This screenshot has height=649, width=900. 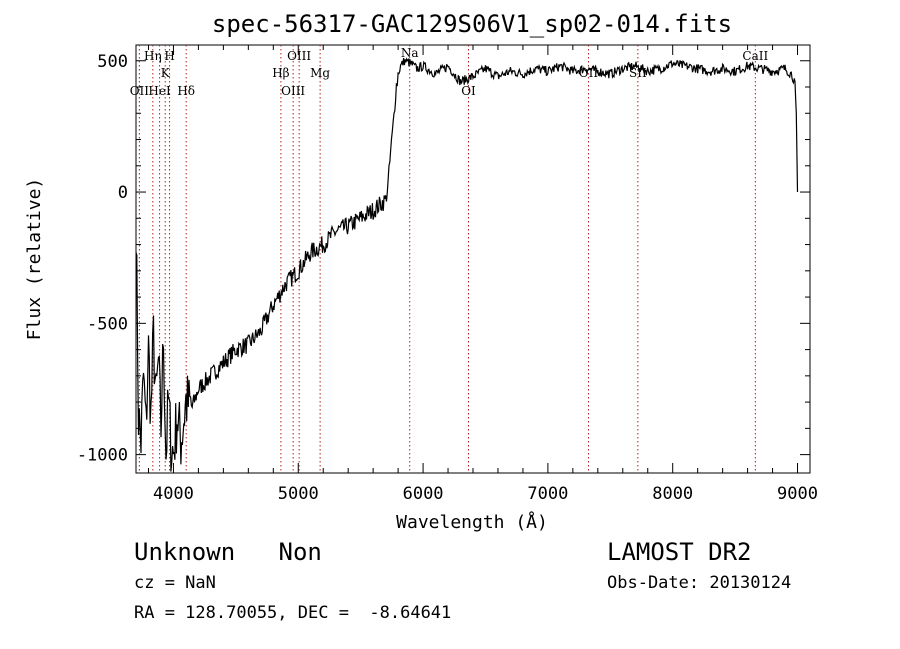 I want to click on spectral-line-label: H, so click(x=169, y=56).